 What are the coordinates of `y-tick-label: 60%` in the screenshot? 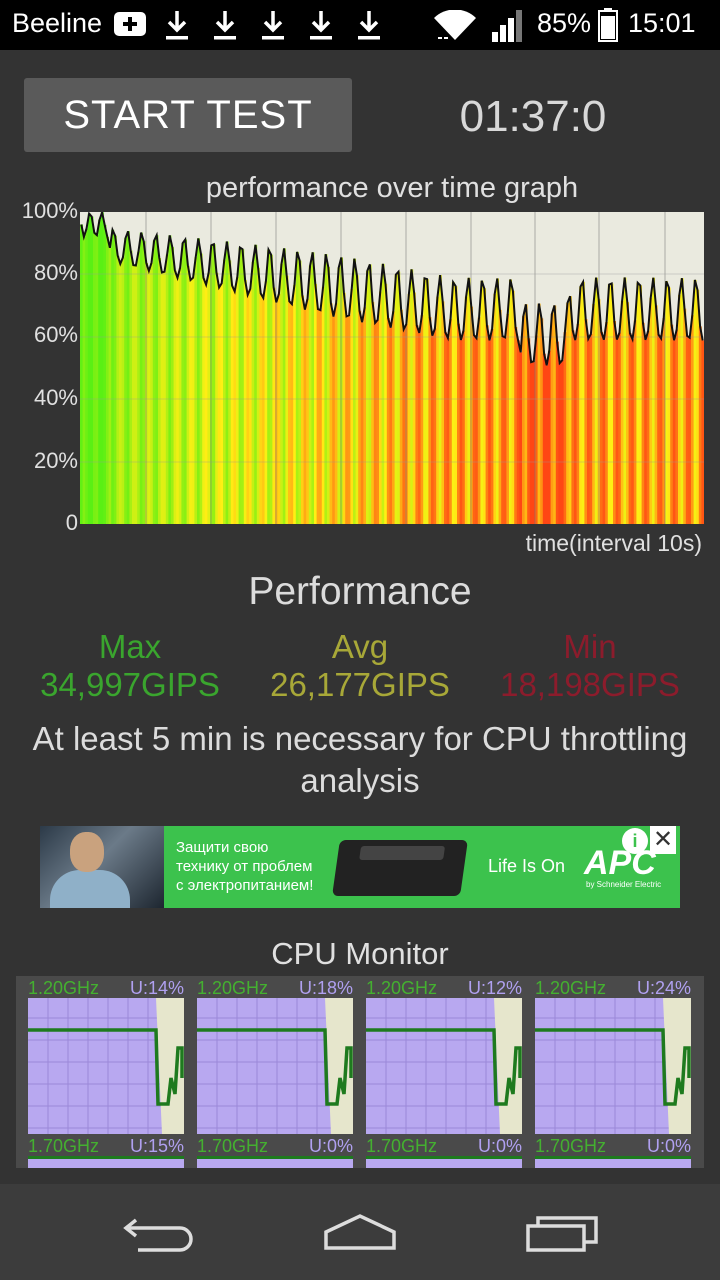 It's located at (55, 334).